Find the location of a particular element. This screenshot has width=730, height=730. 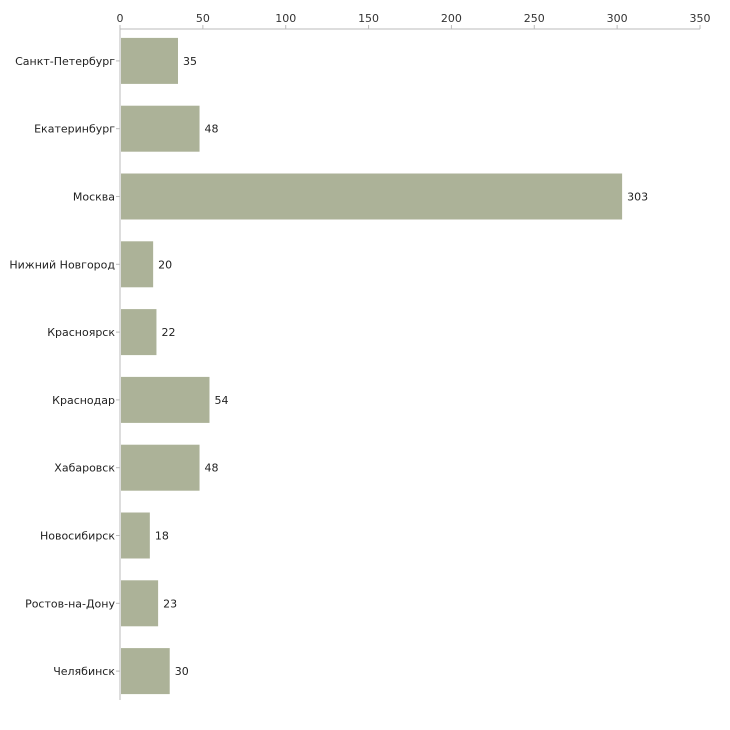

category-label: Челябинск is located at coordinates (84, 671).